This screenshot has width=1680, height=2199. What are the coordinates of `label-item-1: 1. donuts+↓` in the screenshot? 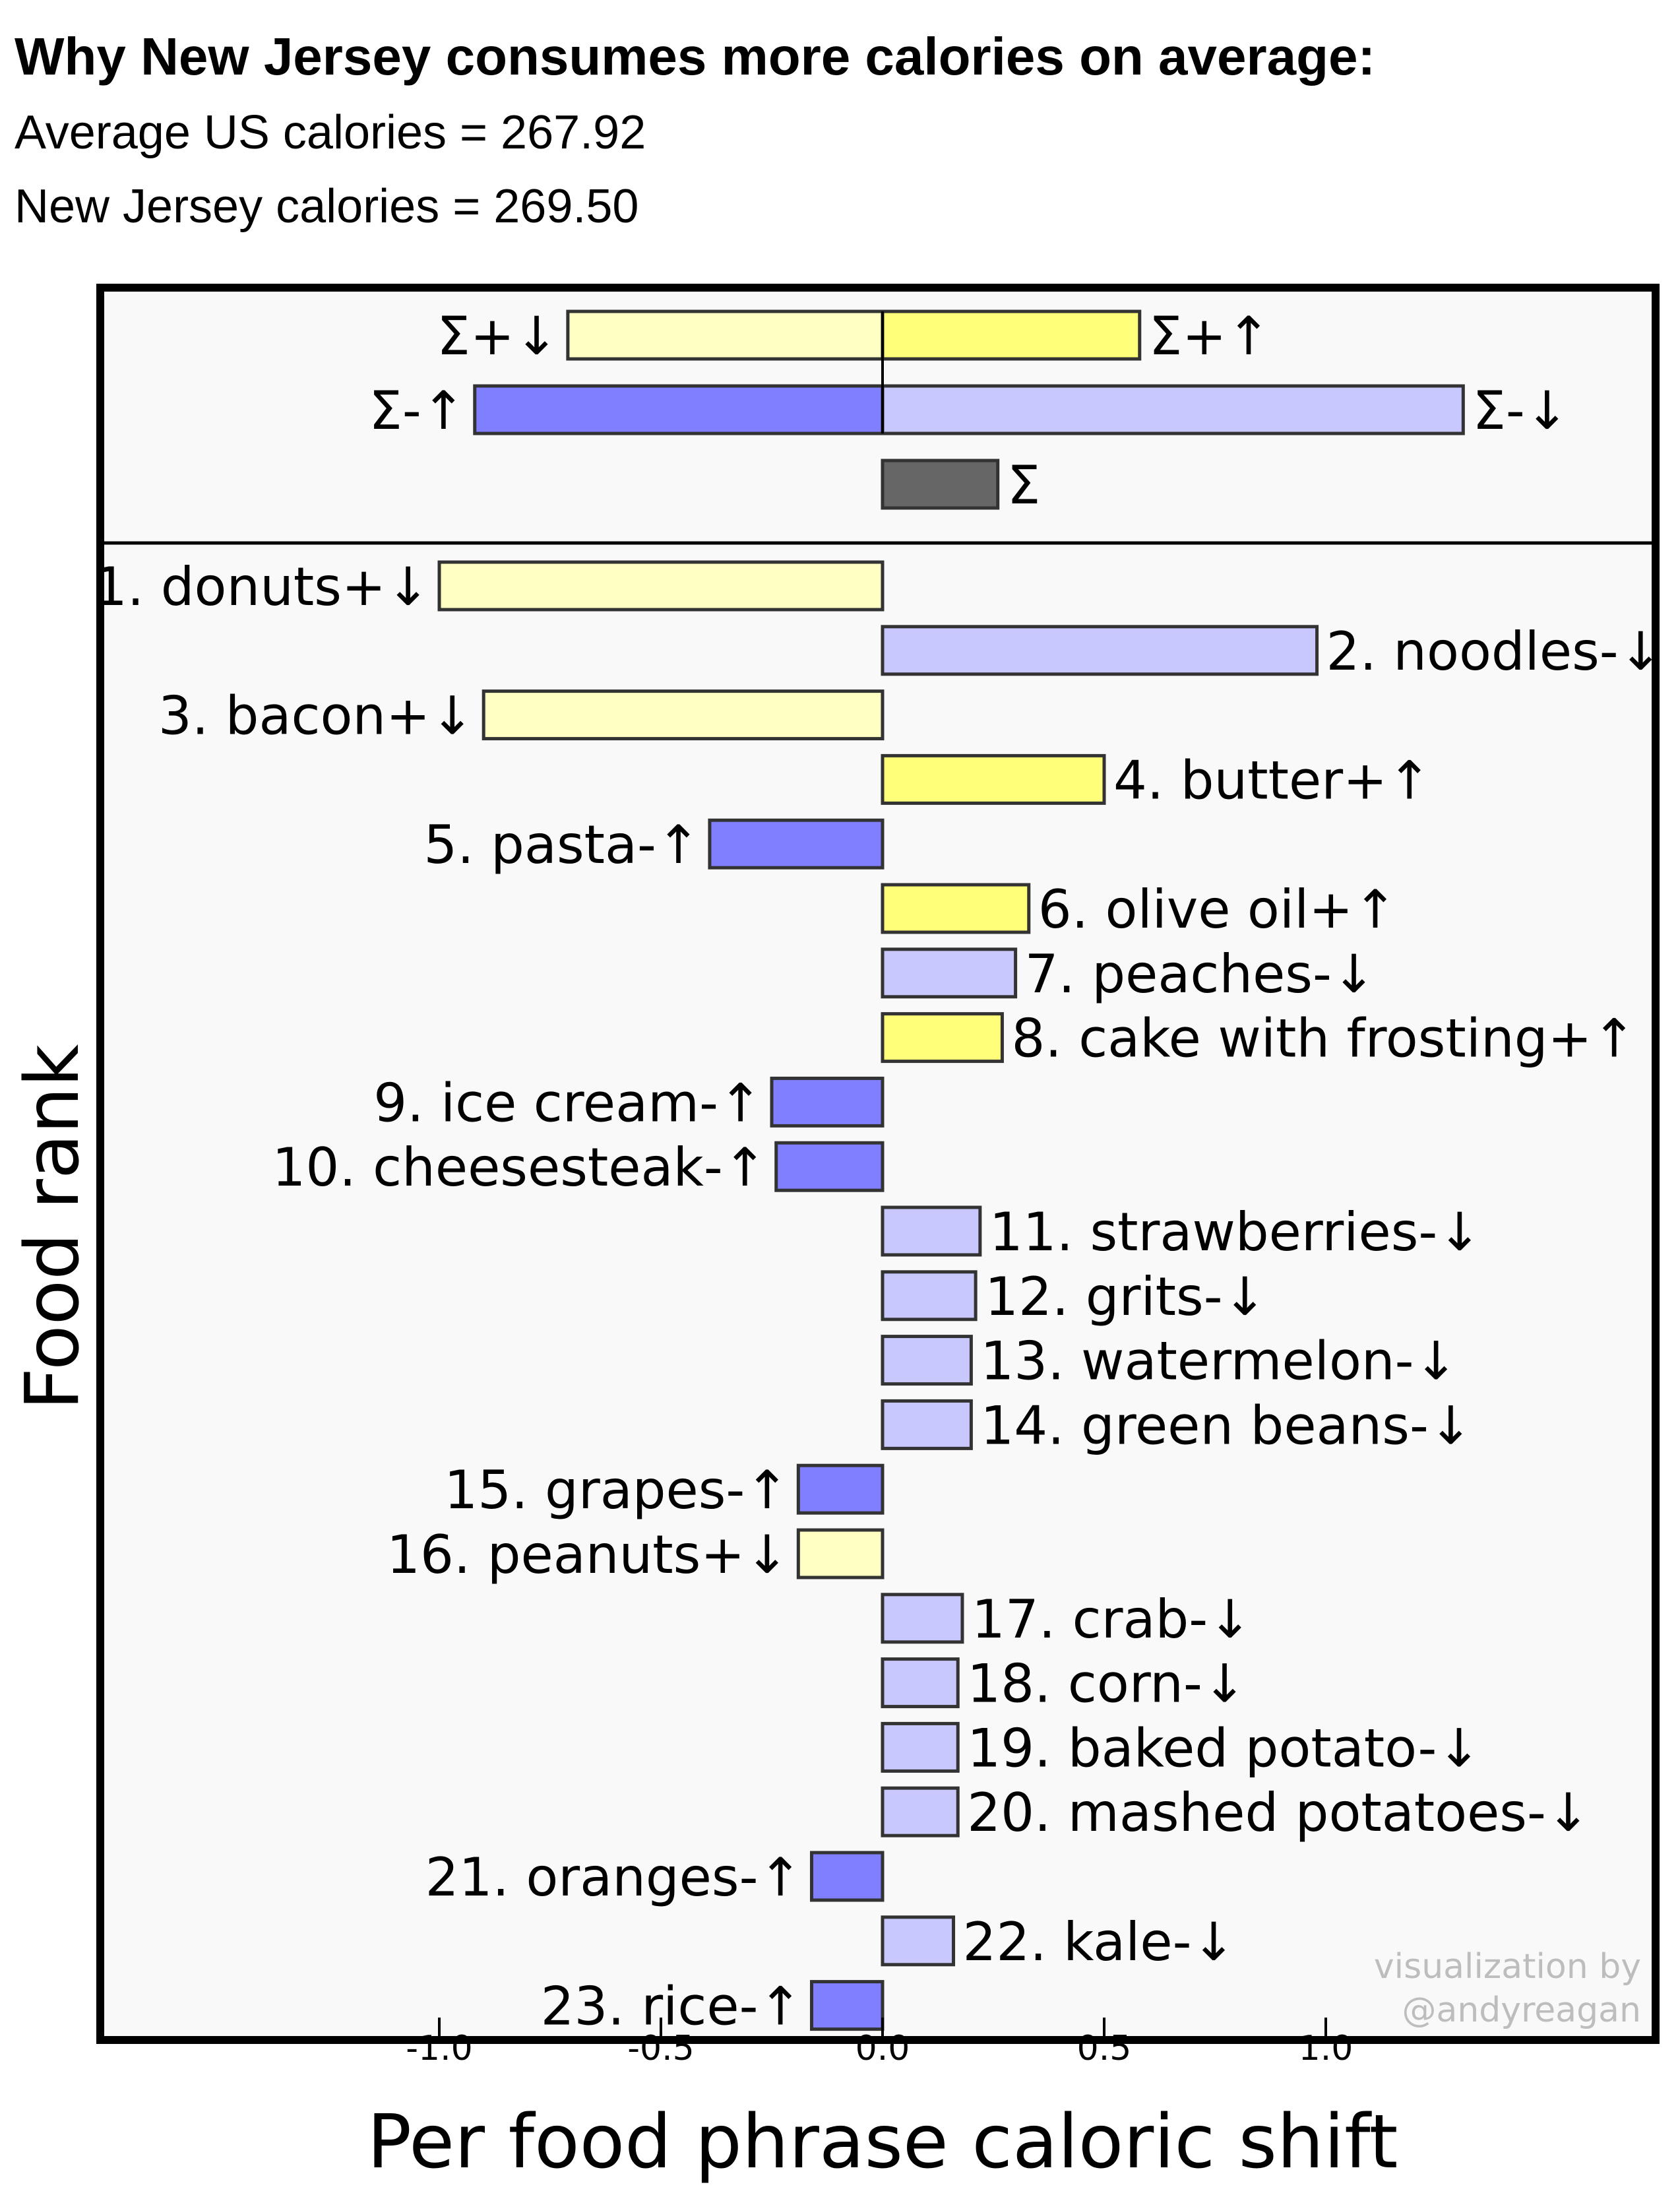 It's located at (262, 587).